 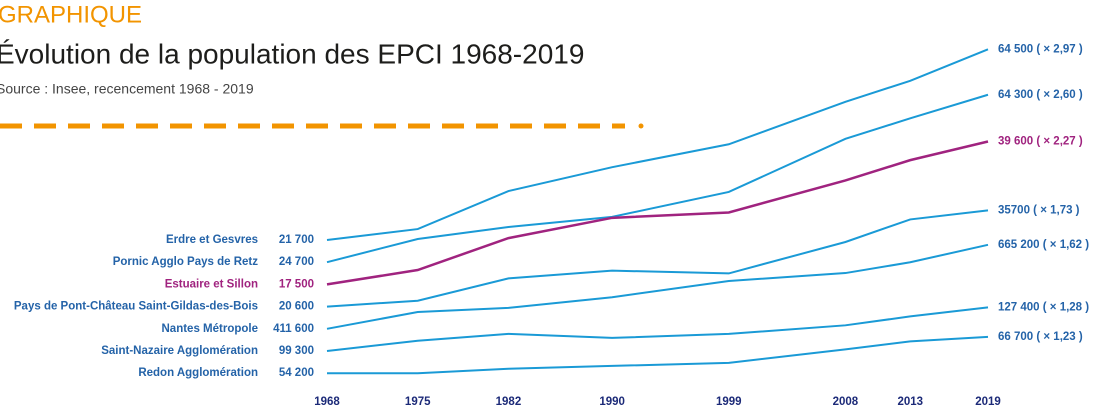 I want to click on x-tick-label: 2019, so click(x=988, y=402).